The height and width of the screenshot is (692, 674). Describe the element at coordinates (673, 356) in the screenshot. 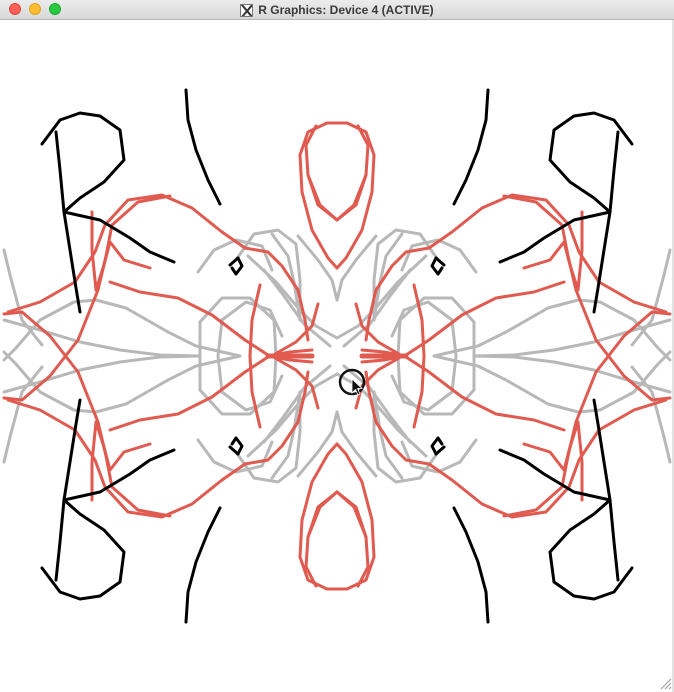

I see `window-edge` at that location.